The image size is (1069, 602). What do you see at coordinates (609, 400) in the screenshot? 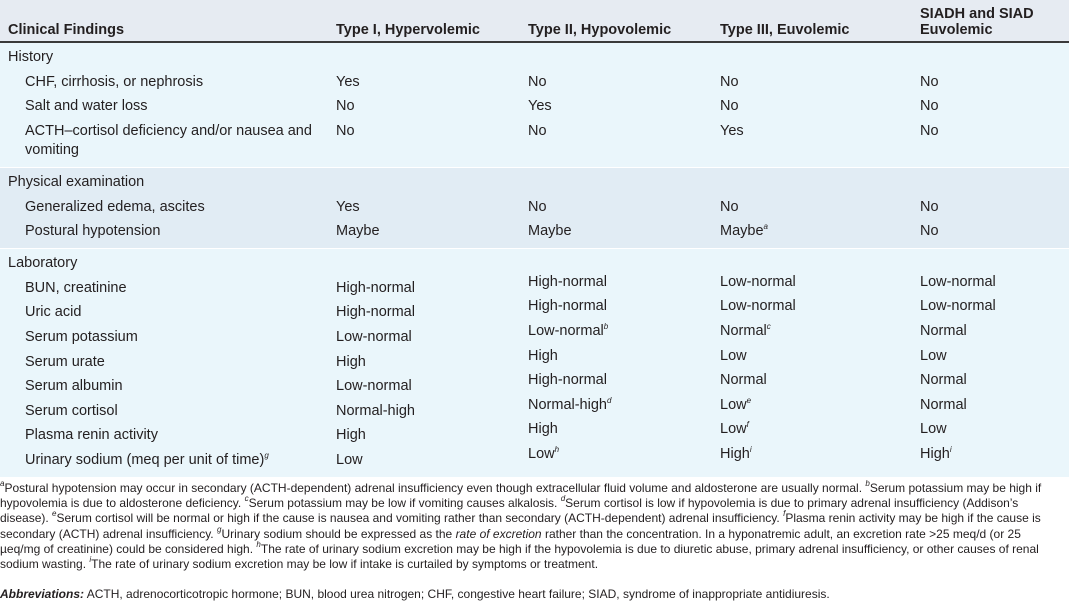
I see `footnote-marker: d` at bounding box center [609, 400].